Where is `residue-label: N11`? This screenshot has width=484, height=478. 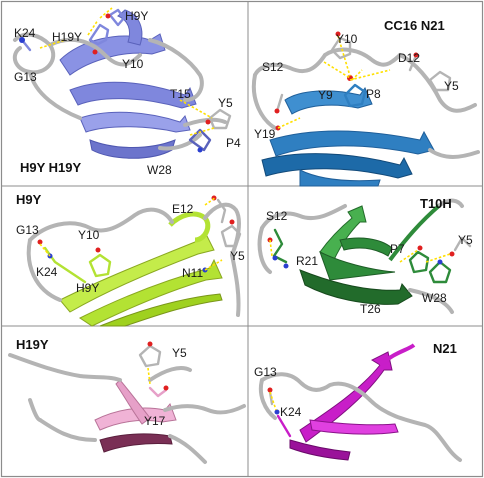
residue-label: N11 is located at coordinates (192, 273).